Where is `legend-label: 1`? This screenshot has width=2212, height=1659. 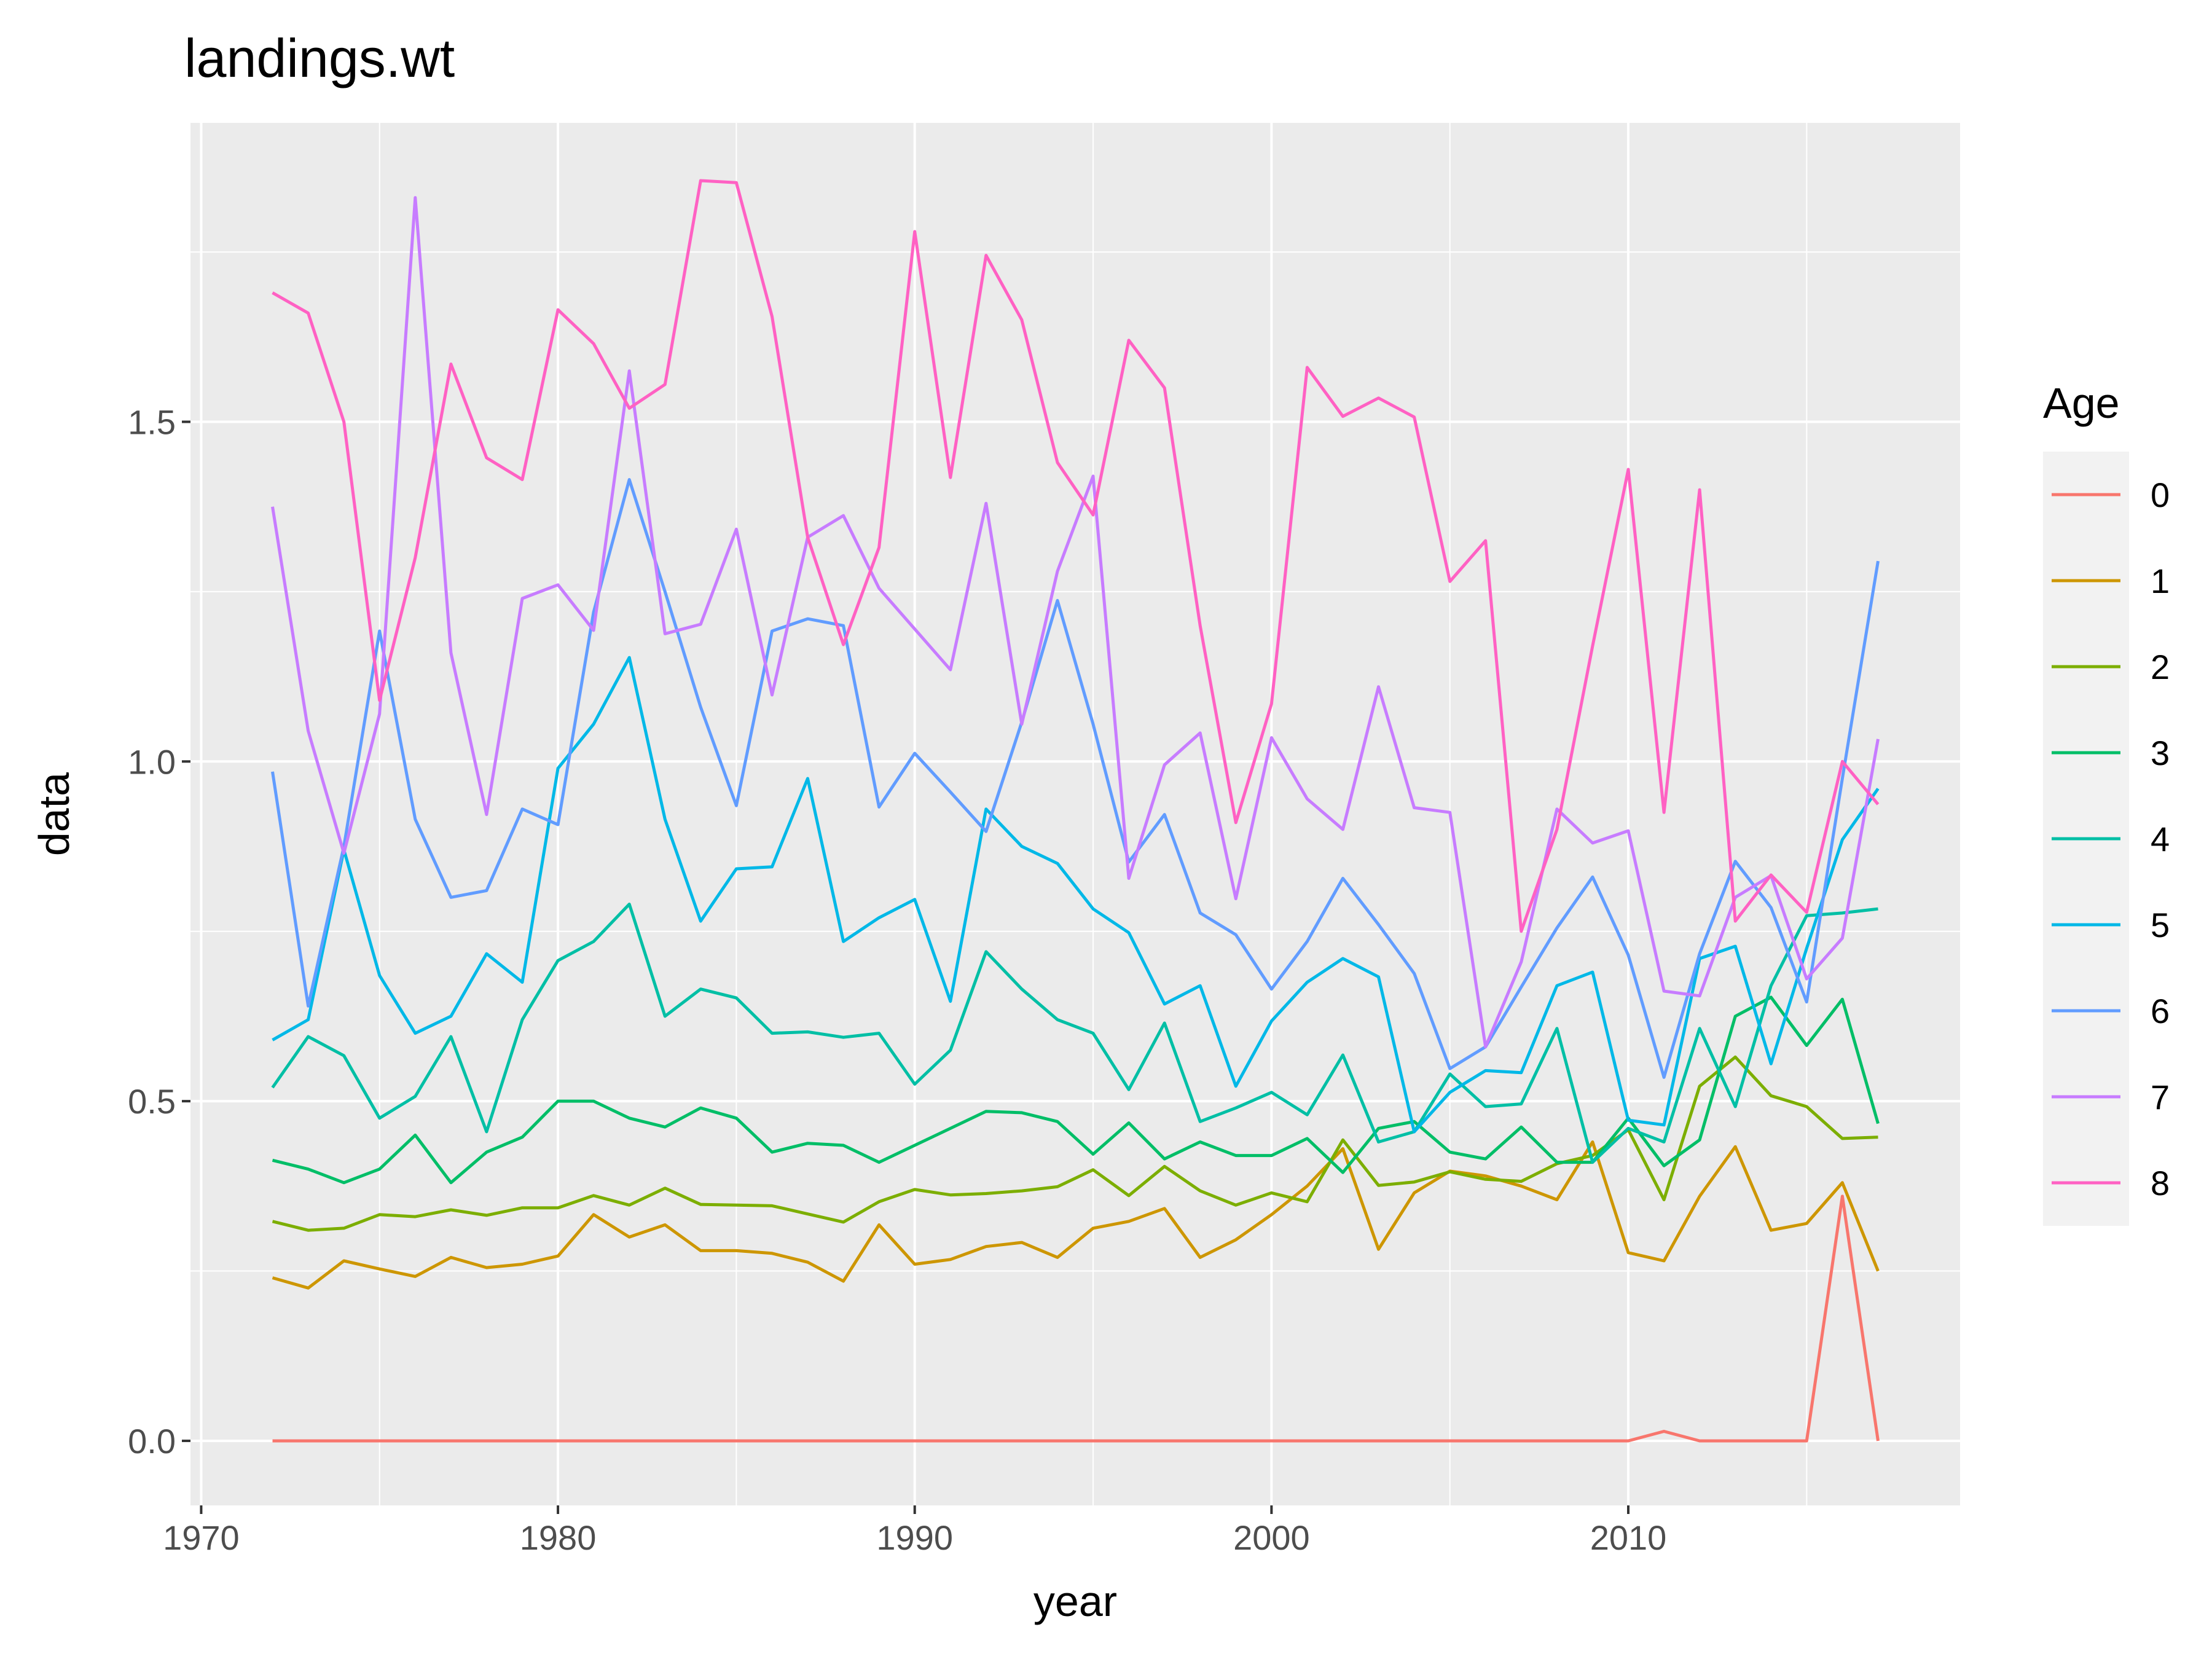
legend-label: 1 is located at coordinates (2160, 581).